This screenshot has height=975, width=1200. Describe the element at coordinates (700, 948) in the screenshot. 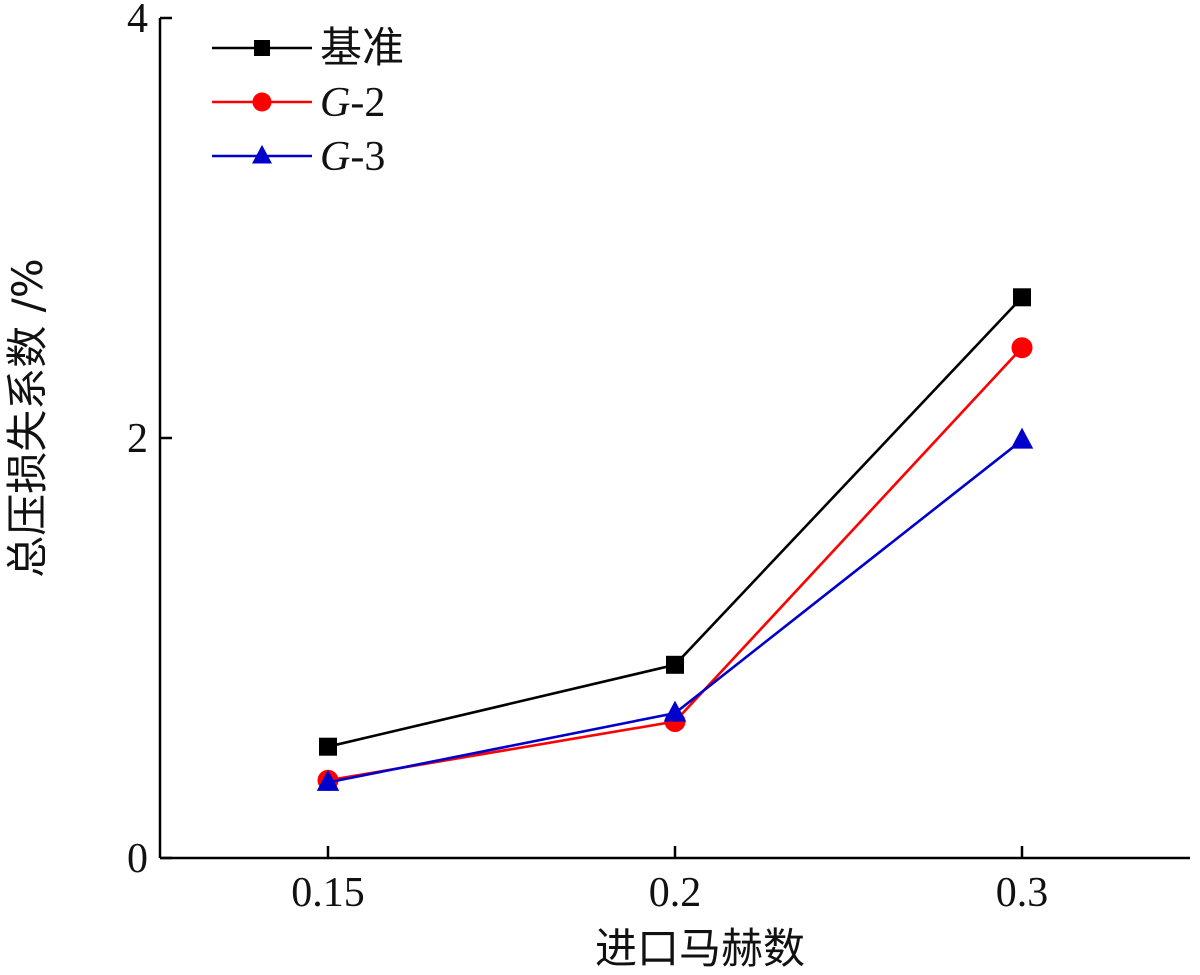

I see `x-axis-title: 进口马赫数` at that location.